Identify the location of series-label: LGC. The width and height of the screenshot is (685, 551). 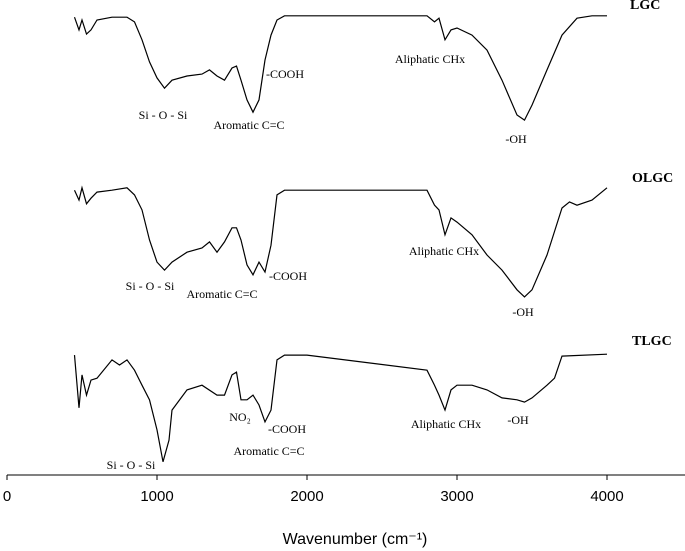
(645, 6).